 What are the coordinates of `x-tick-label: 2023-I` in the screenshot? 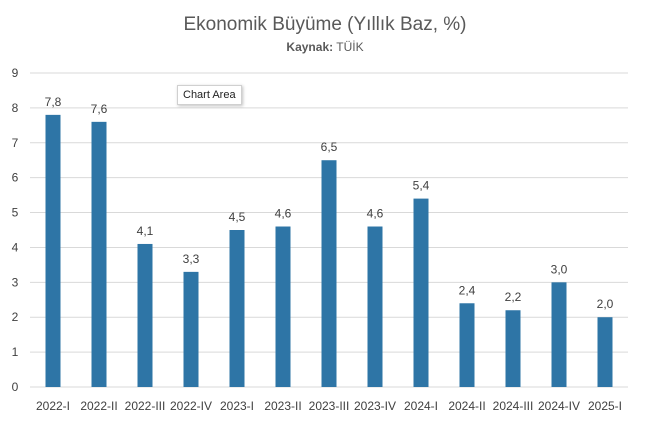 It's located at (237, 406).